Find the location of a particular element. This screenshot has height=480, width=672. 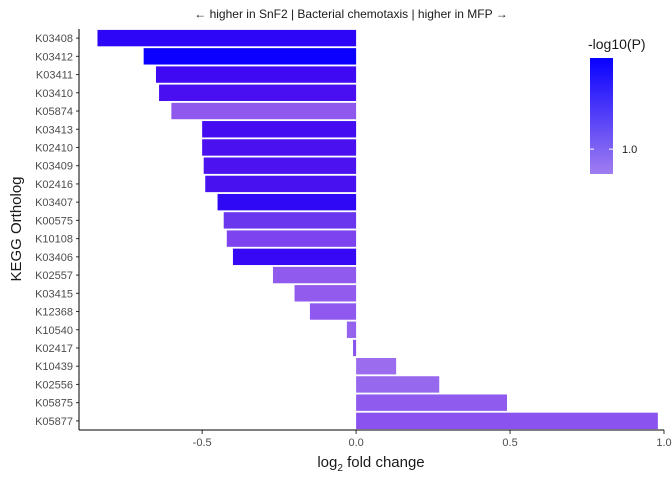

bar-k02417 is located at coordinates (355, 348).